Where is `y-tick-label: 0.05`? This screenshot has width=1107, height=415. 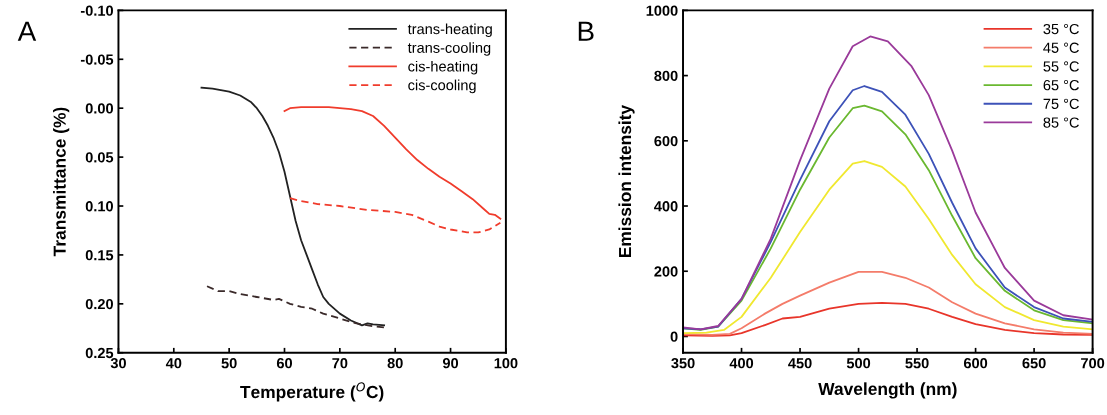 y-tick-label: 0.05 is located at coordinates (99, 157).